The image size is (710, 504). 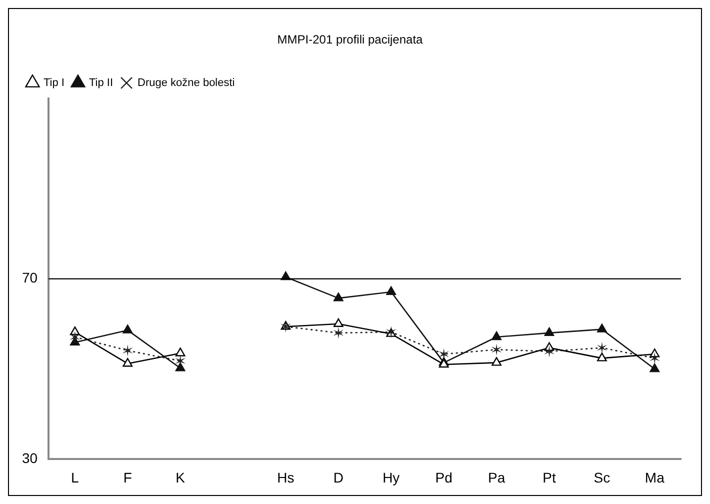 What do you see at coordinates (338, 477) in the screenshot?
I see `x-tick-label: D` at bounding box center [338, 477].